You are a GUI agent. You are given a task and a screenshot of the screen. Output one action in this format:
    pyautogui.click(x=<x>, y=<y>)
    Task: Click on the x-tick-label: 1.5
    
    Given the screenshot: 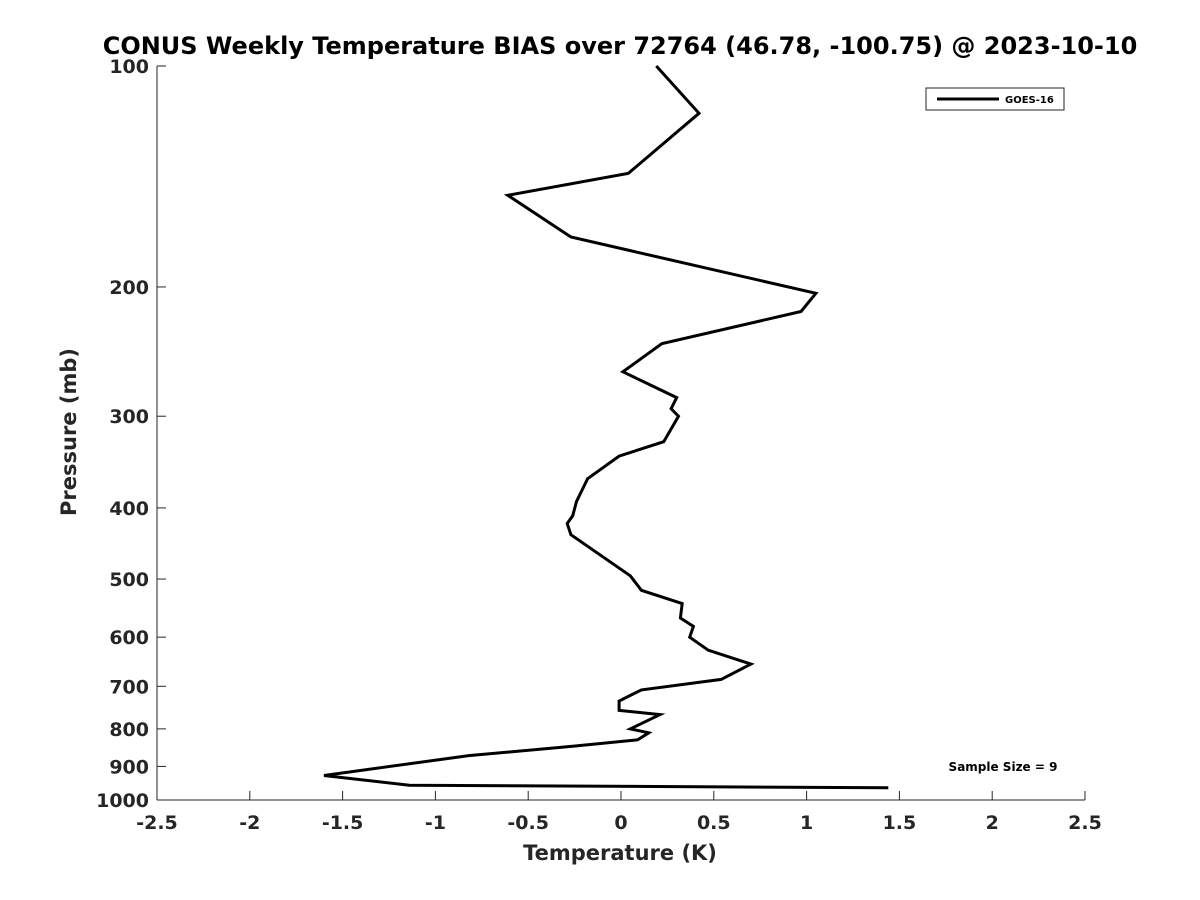 What is the action you would take?
    pyautogui.click(x=900, y=823)
    